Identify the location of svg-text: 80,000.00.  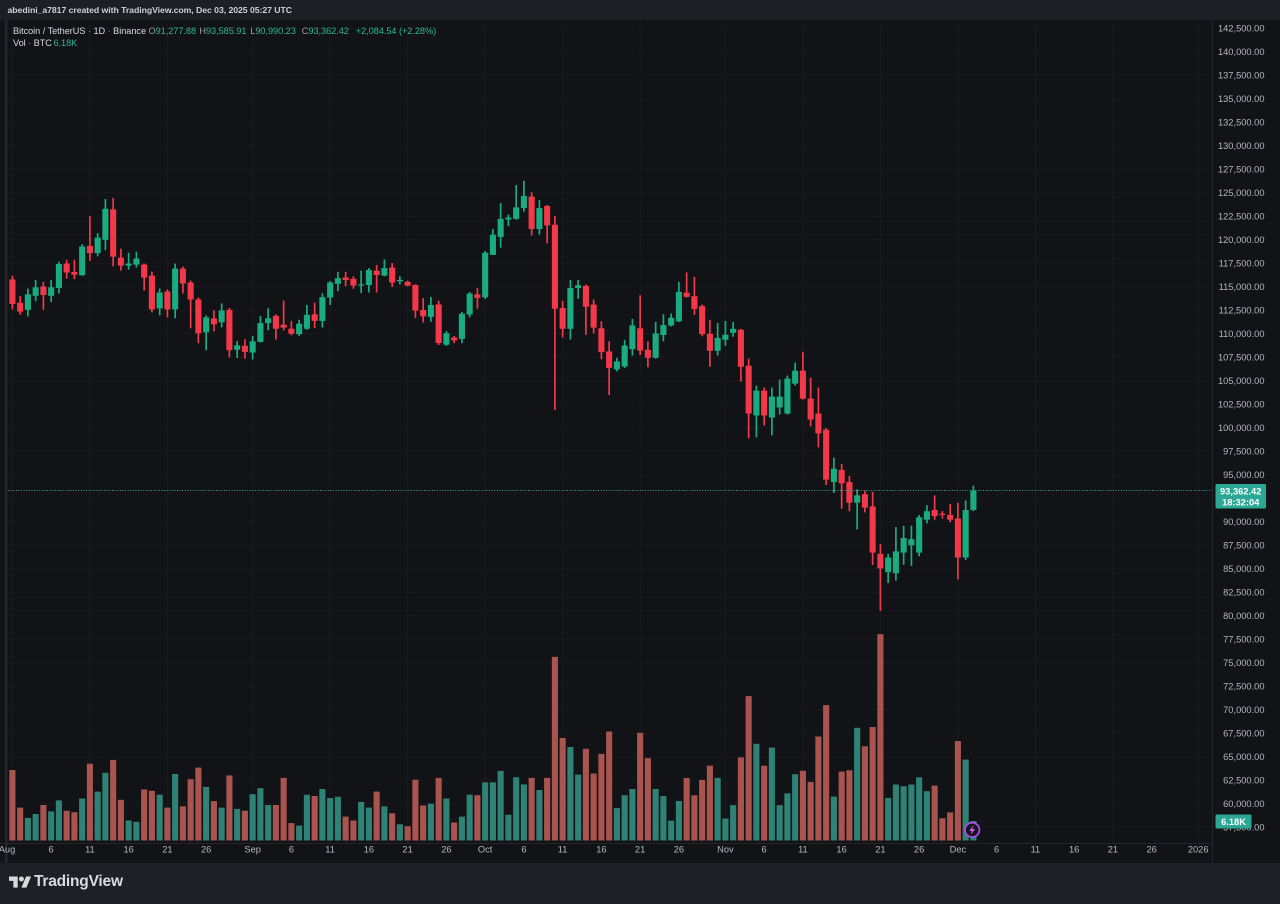
(1243, 616).